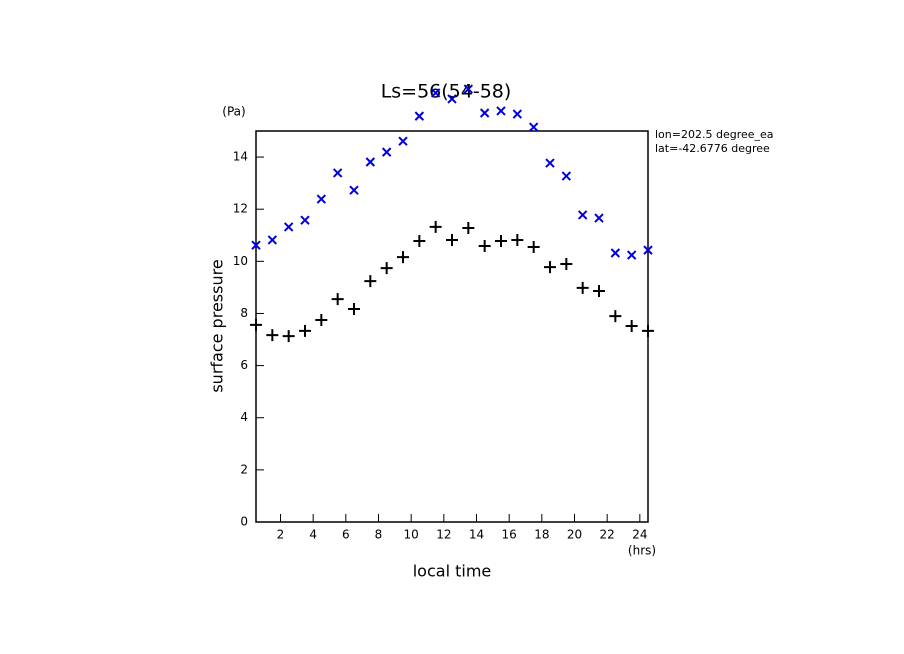  What do you see at coordinates (411, 535) in the screenshot?
I see `x-tick-label: 10` at bounding box center [411, 535].